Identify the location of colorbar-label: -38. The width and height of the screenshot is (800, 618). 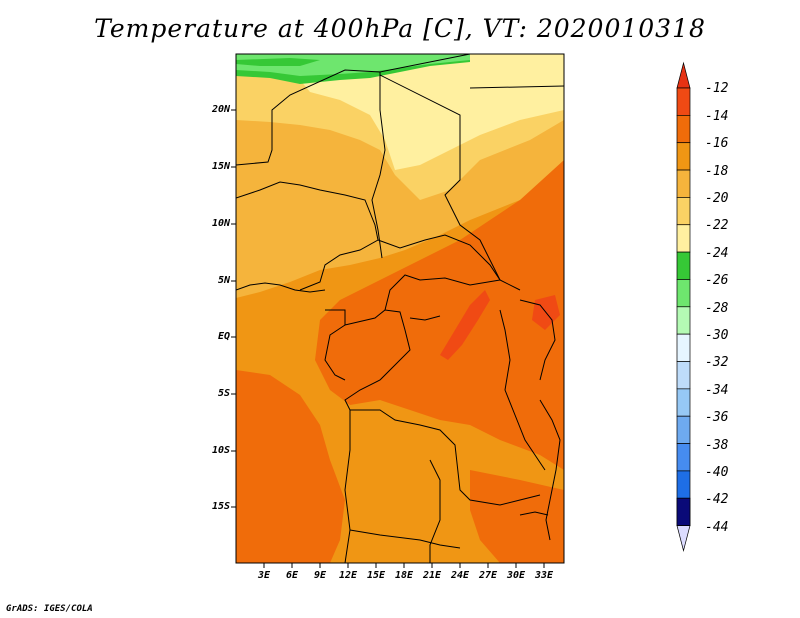
(717, 445).